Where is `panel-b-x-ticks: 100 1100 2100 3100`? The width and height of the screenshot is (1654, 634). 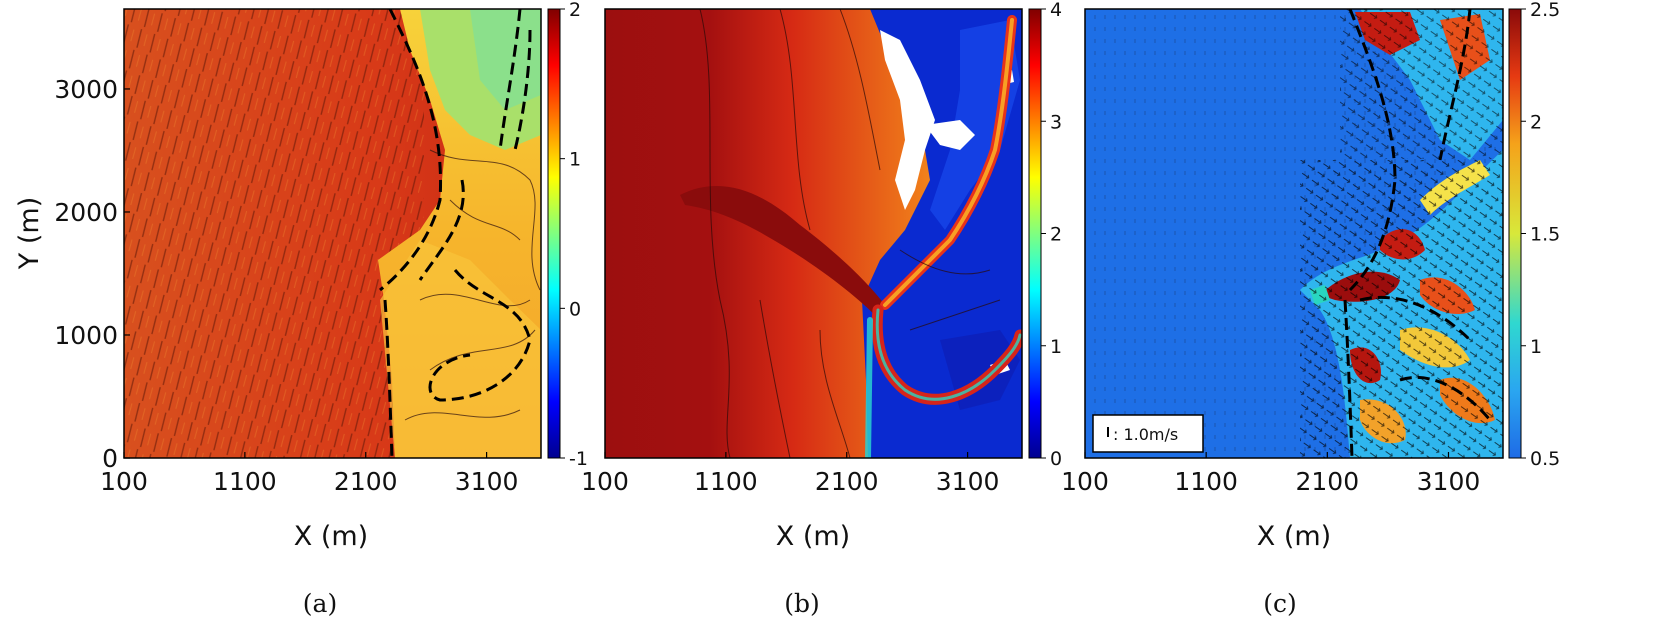
panel-b-x-ticks: 100 1100 2100 3100 is located at coordinates (790, 474).